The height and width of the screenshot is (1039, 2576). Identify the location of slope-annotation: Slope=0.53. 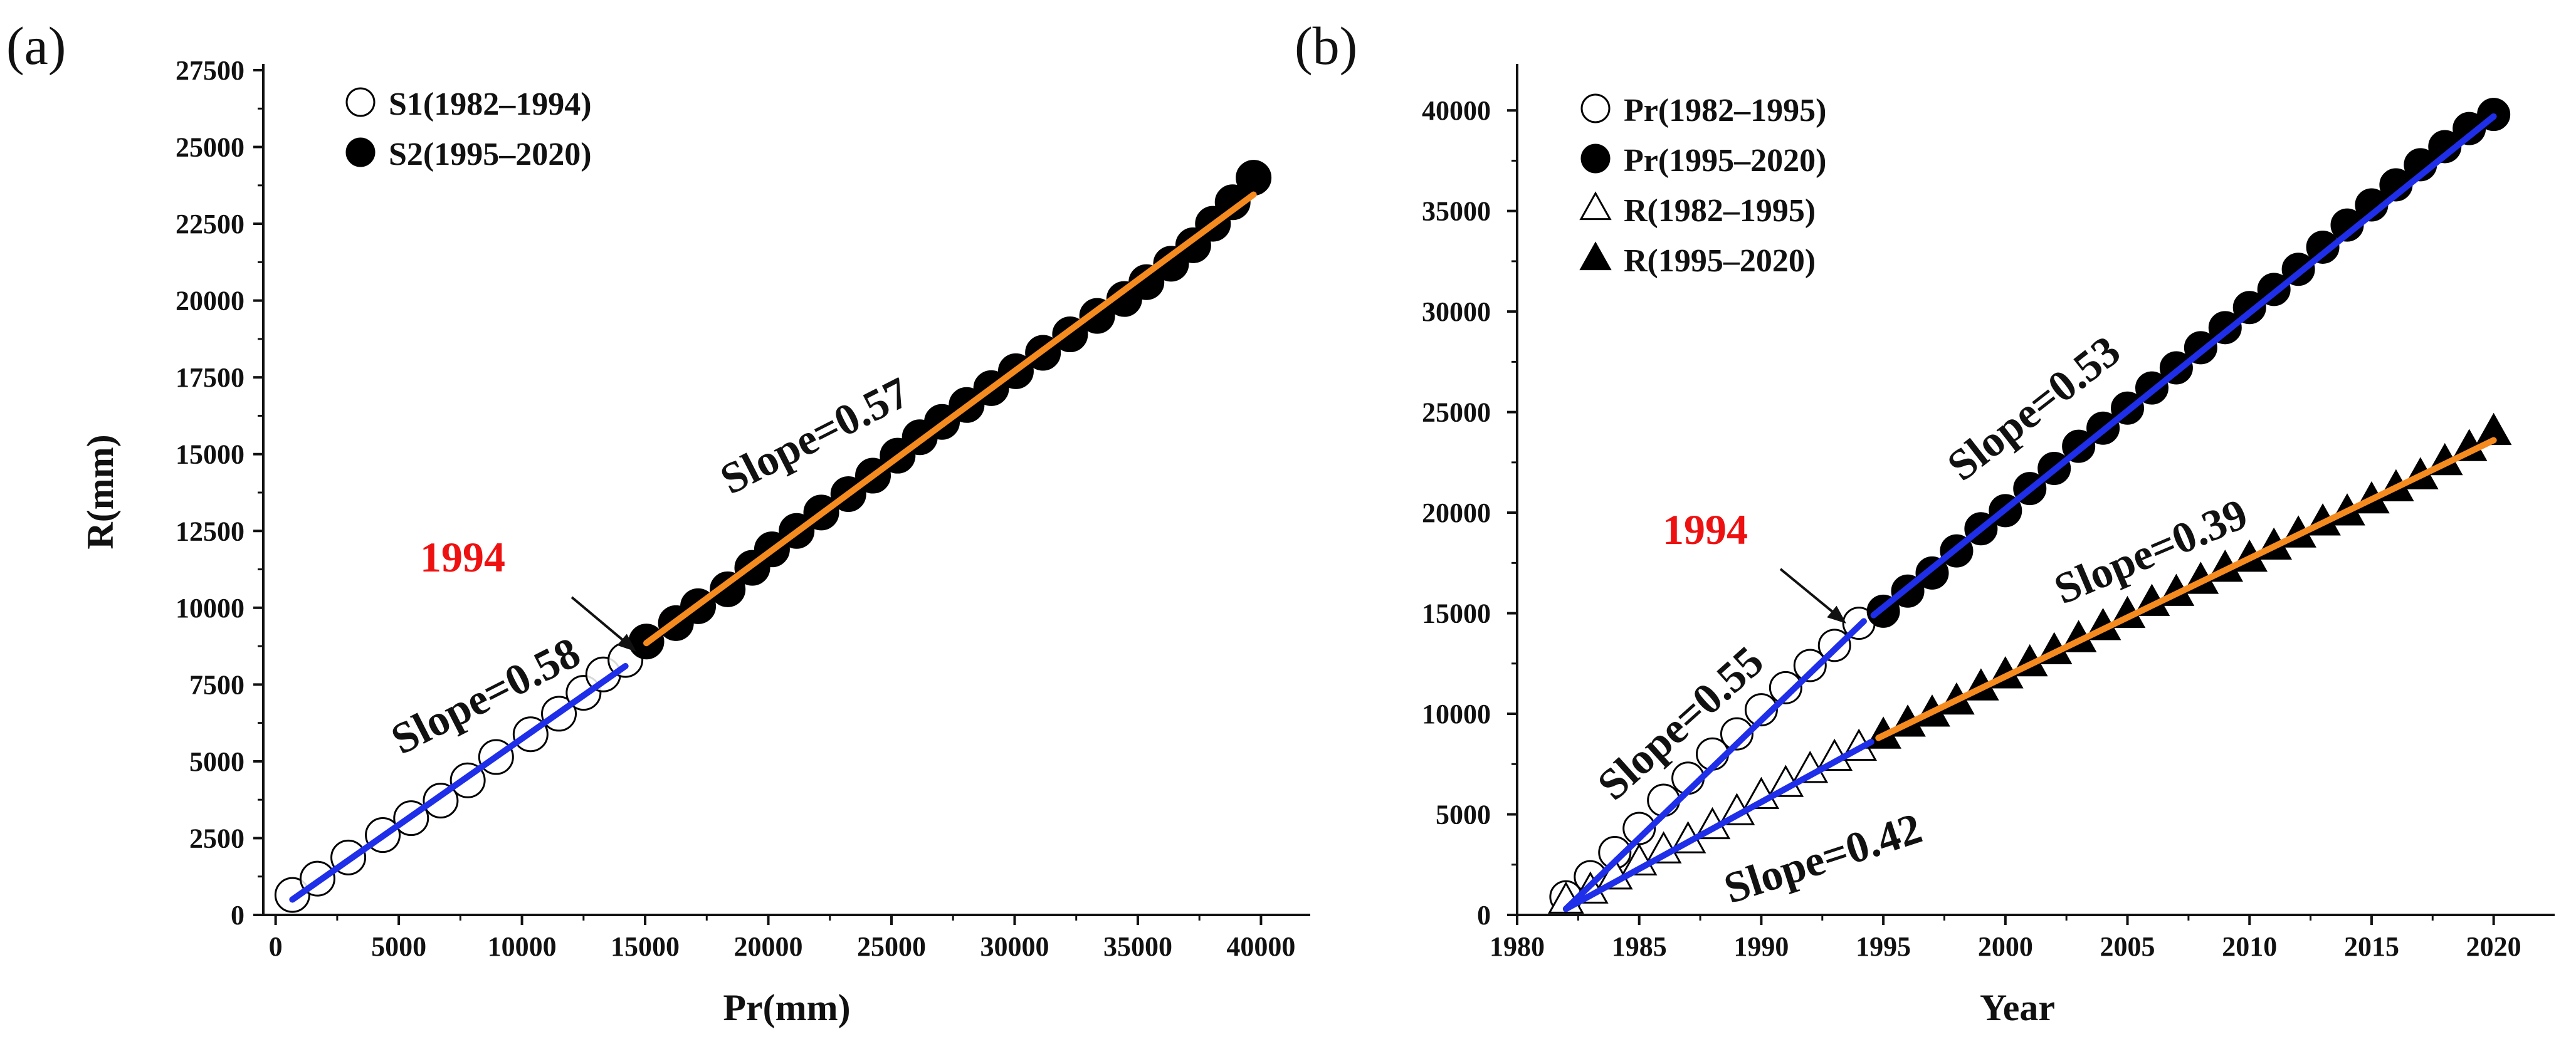
(2033, 408).